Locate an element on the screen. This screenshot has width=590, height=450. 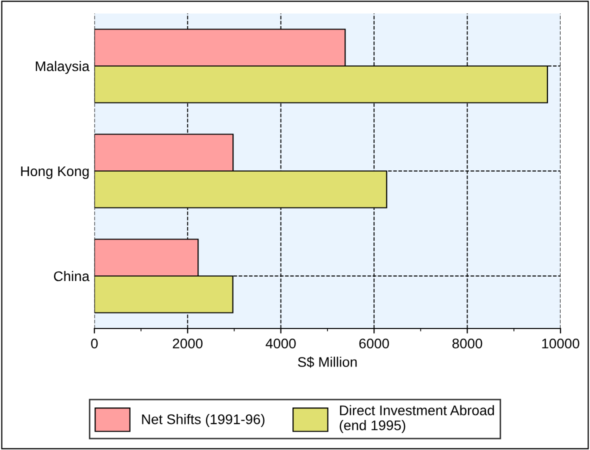
x-tick-label: 4000 is located at coordinates (281, 343).